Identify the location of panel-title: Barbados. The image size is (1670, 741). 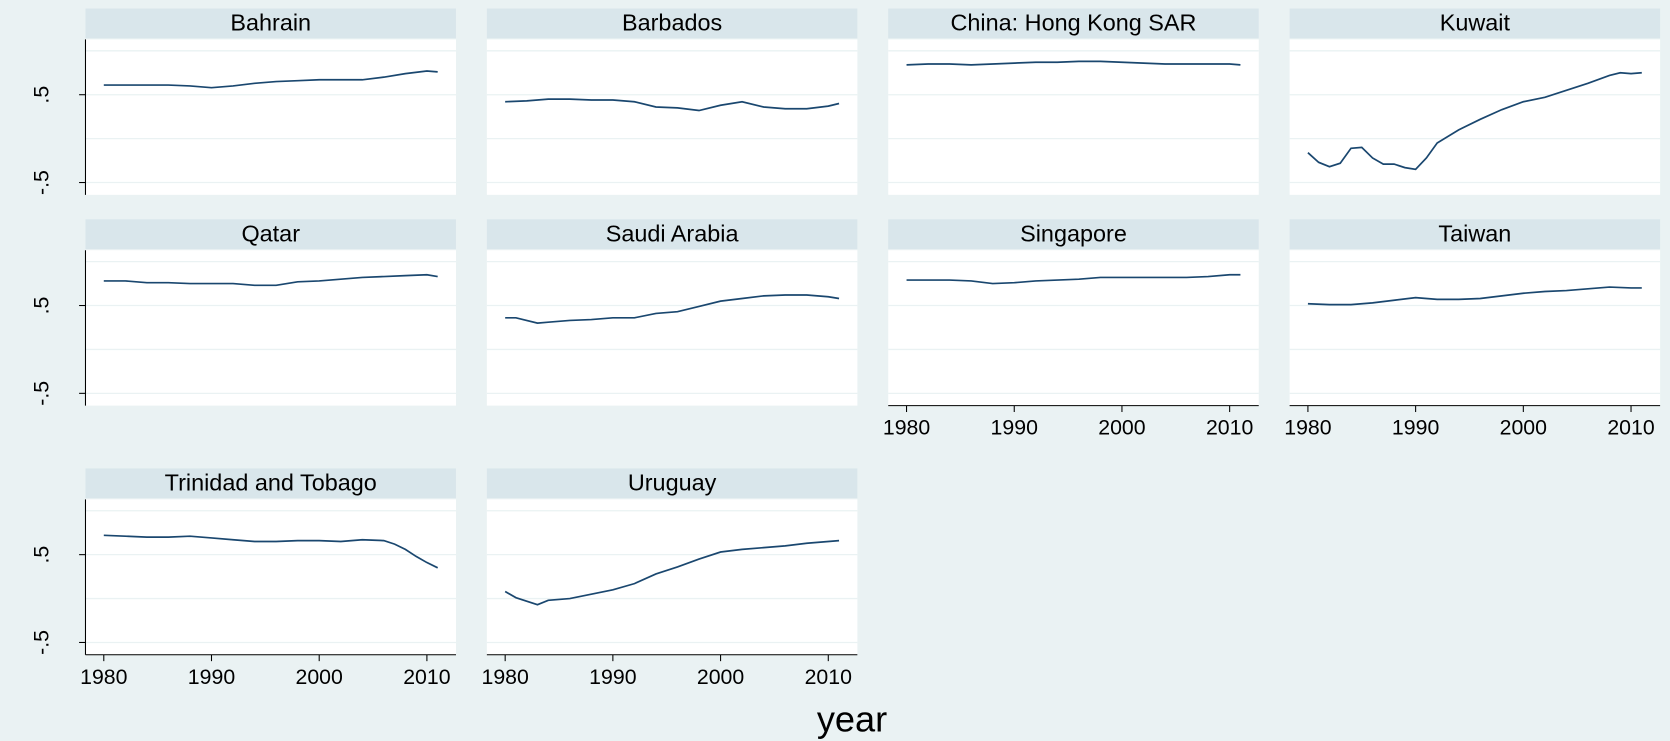
(672, 23).